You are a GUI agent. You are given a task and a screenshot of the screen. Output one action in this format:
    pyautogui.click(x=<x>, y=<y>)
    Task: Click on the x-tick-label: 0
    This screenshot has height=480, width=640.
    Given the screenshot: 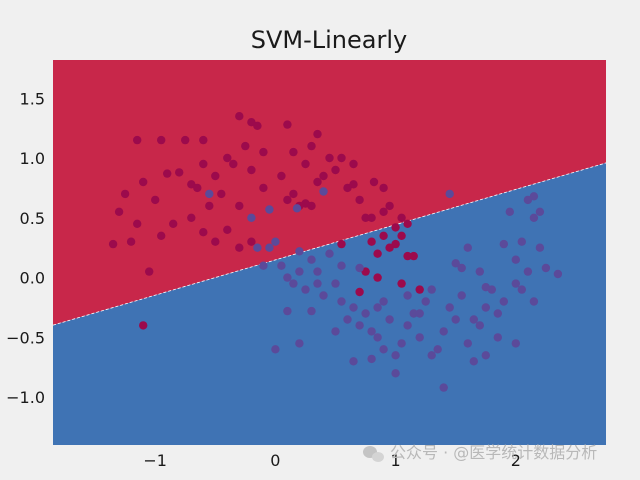 What is the action you would take?
    pyautogui.click(x=275, y=460)
    